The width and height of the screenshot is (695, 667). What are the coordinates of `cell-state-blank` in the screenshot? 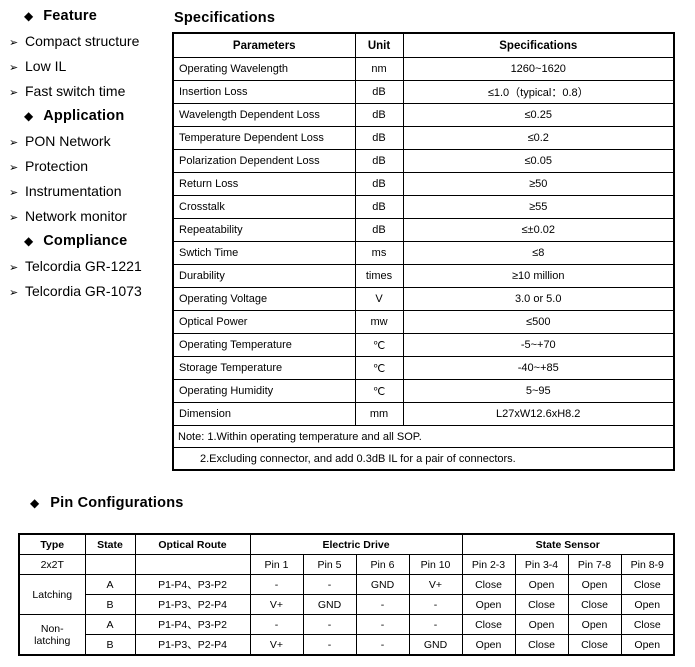 It's located at (110, 564).